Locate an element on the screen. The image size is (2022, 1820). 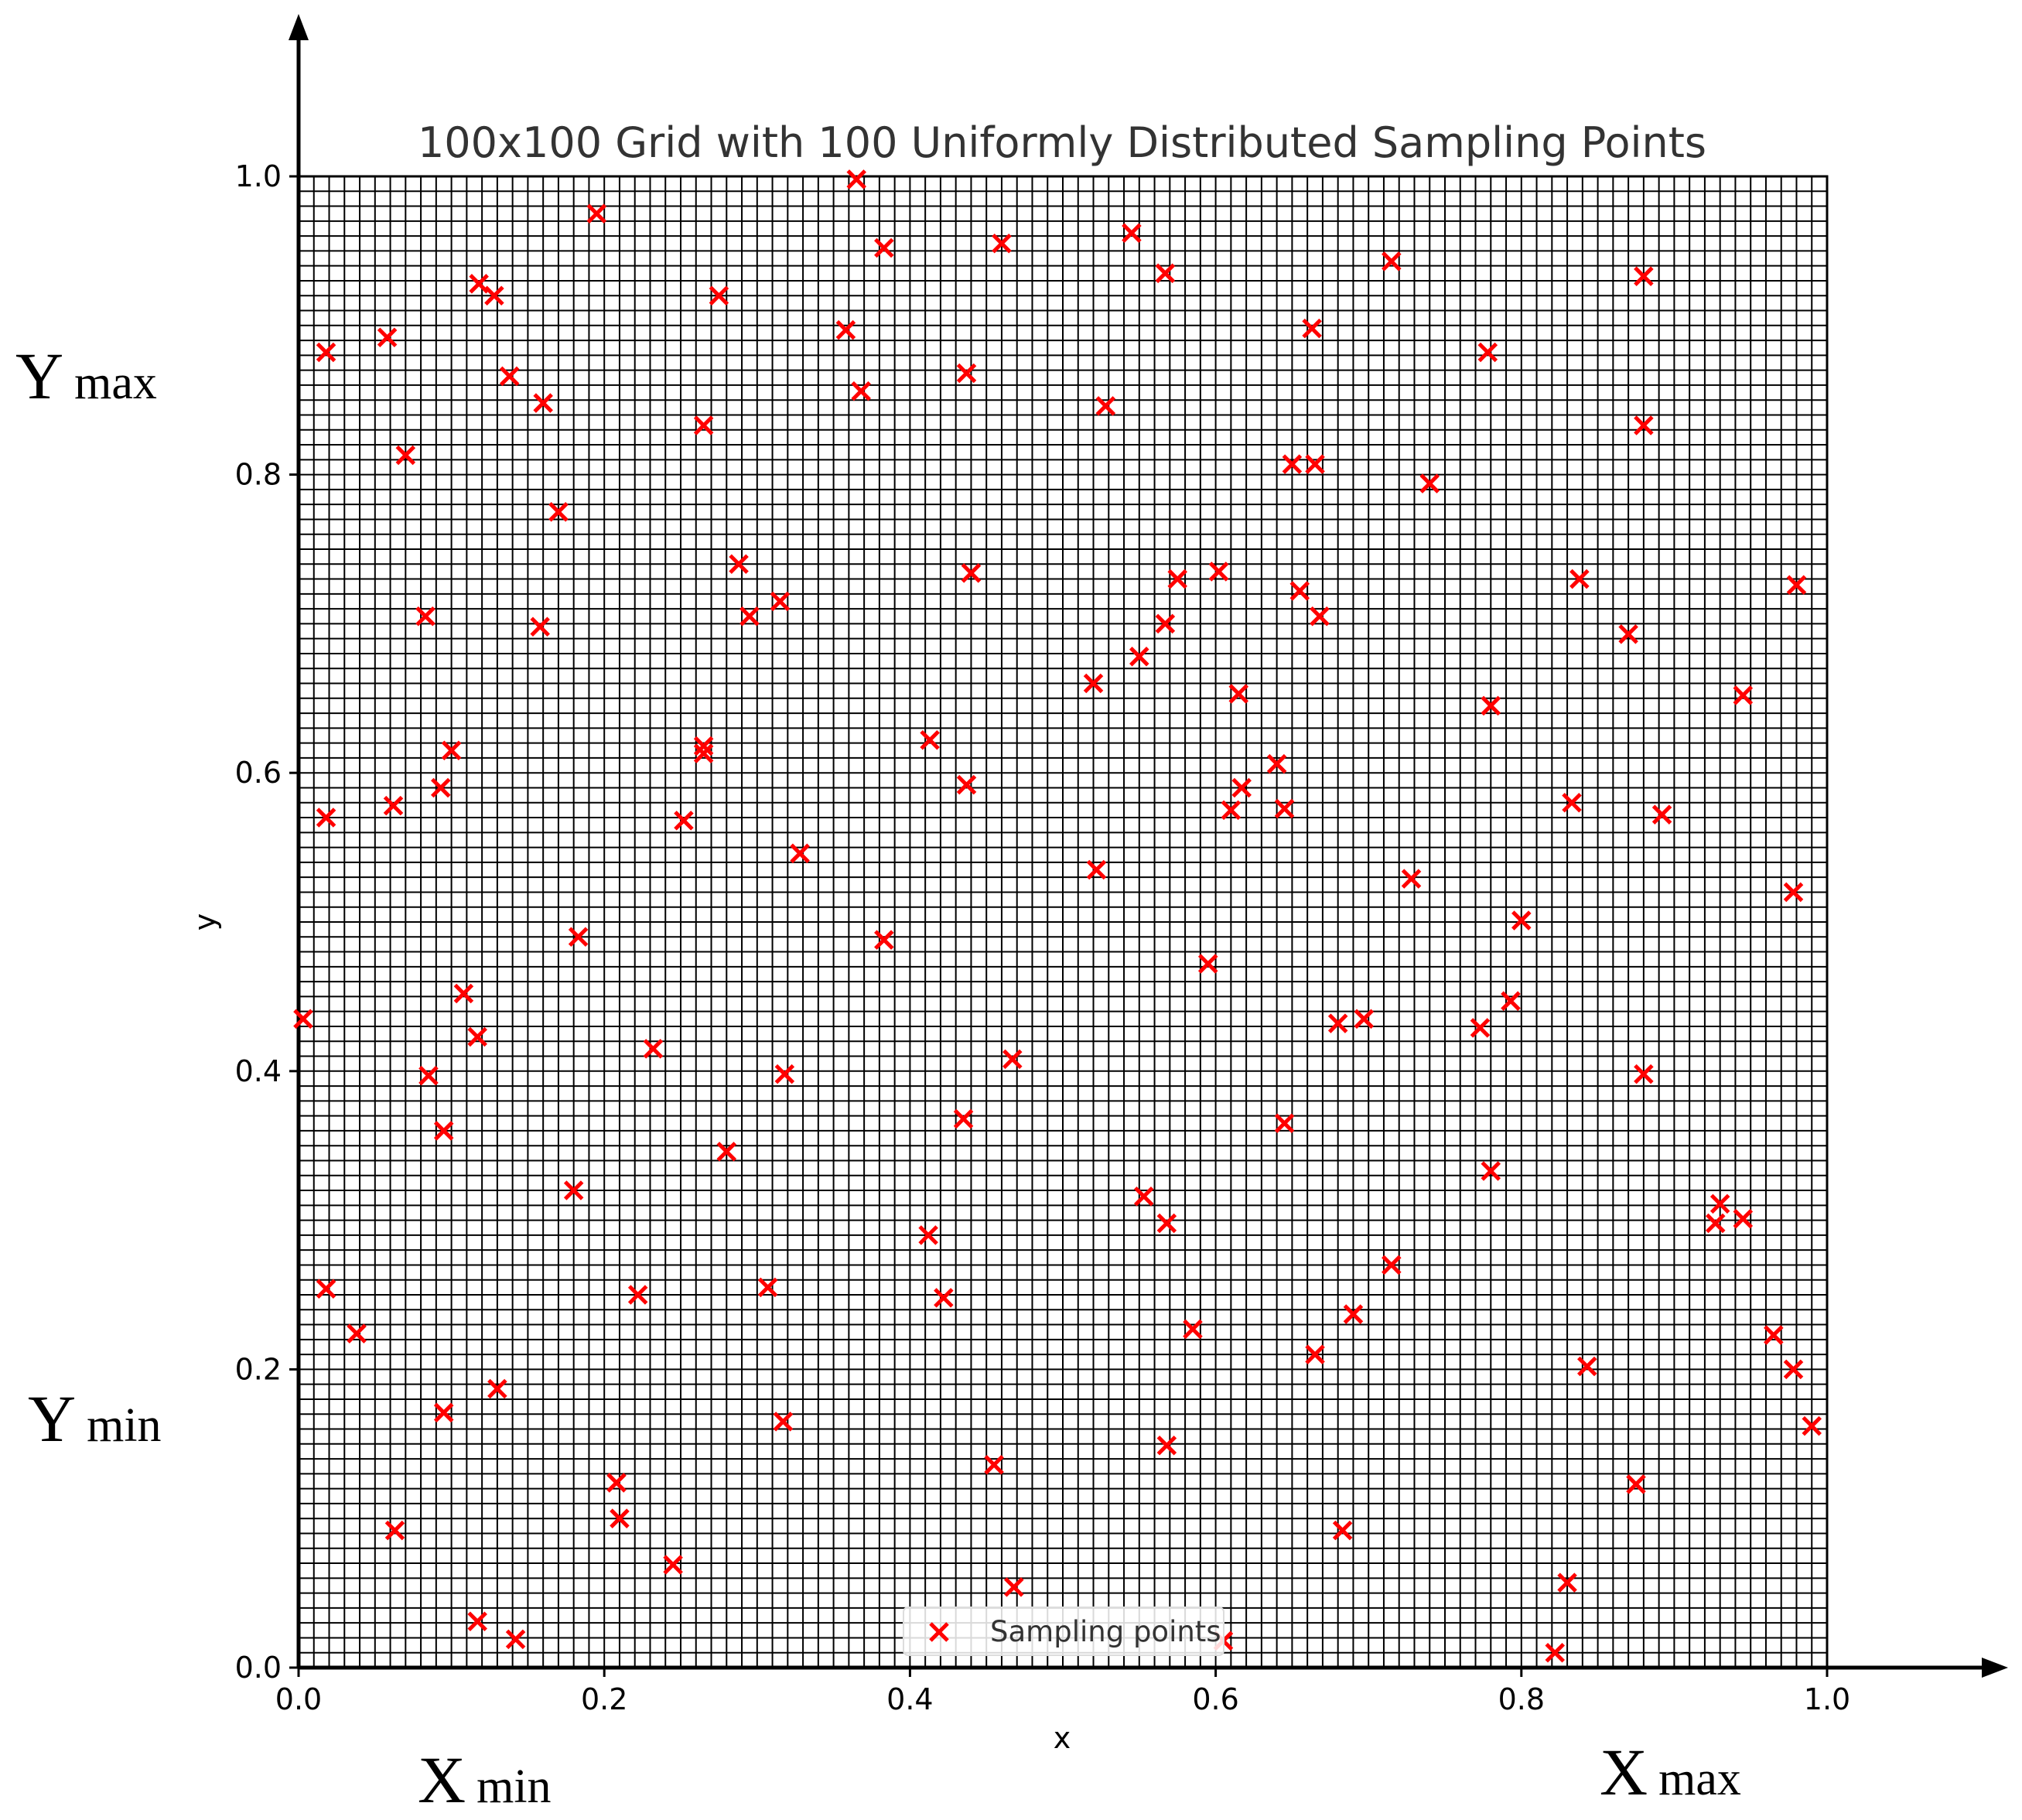
y-tick-label: 0.2 is located at coordinates (258, 1369).